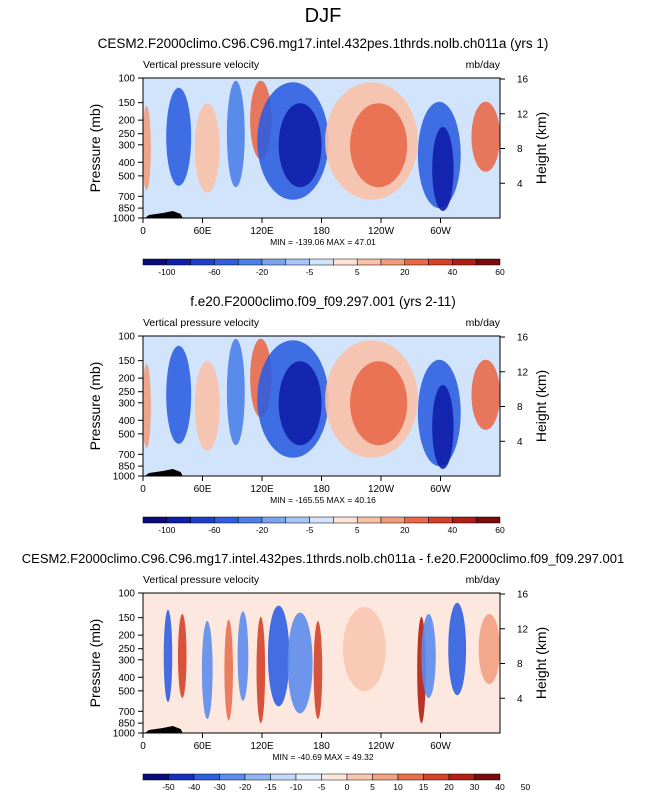 The height and width of the screenshot is (795, 647). Describe the element at coordinates (321, 148) in the screenshot. I see `heatmap-field` at that location.